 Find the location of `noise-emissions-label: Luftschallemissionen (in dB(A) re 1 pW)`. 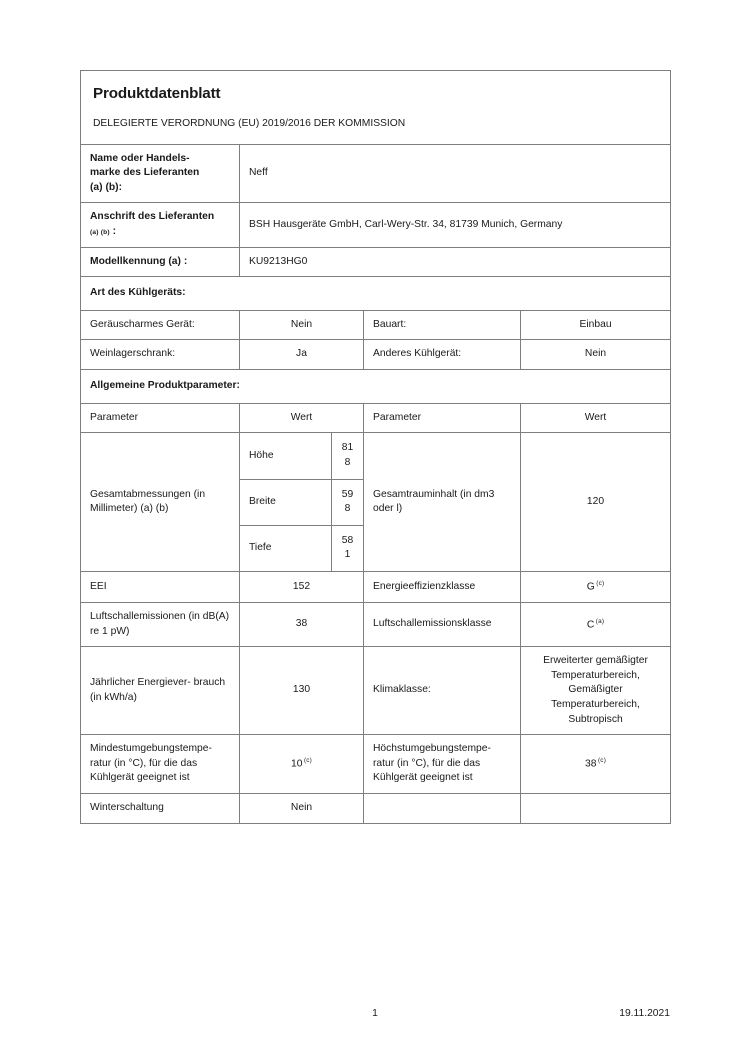

noise-emissions-label: Luftschallemissionen (in dB(A) re 1 pW) is located at coordinates (160, 624).